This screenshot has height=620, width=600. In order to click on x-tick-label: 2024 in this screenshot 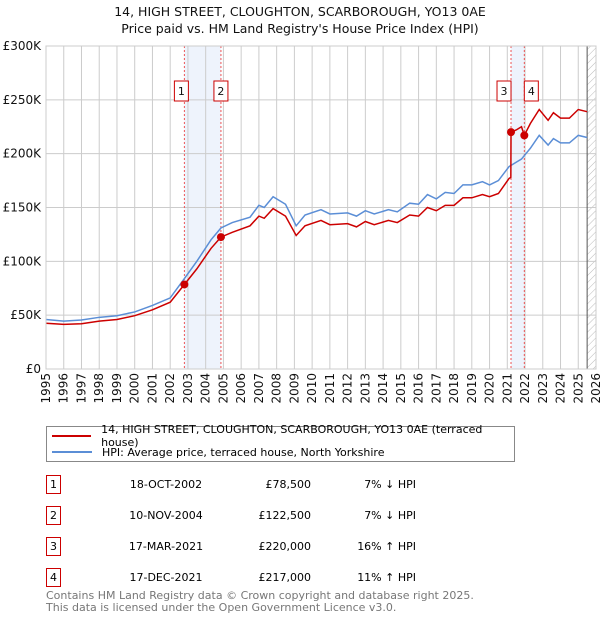, I will do `click(561, 388)`.